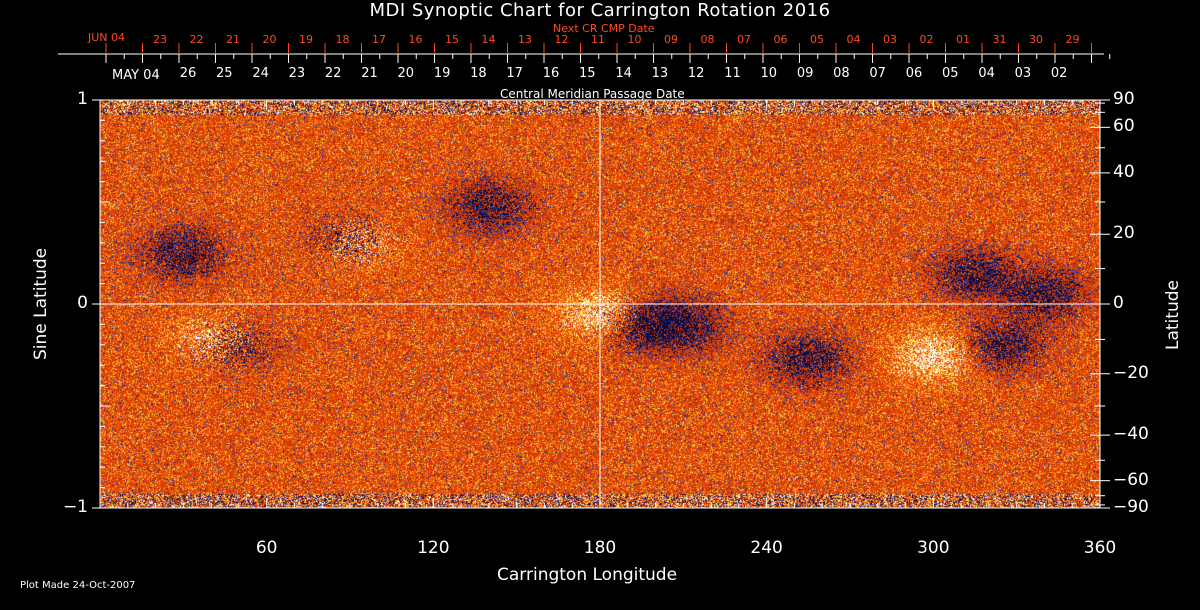 This screenshot has width=1200, height=610. I want to click on cmp-date-label: 20, so click(406, 73).